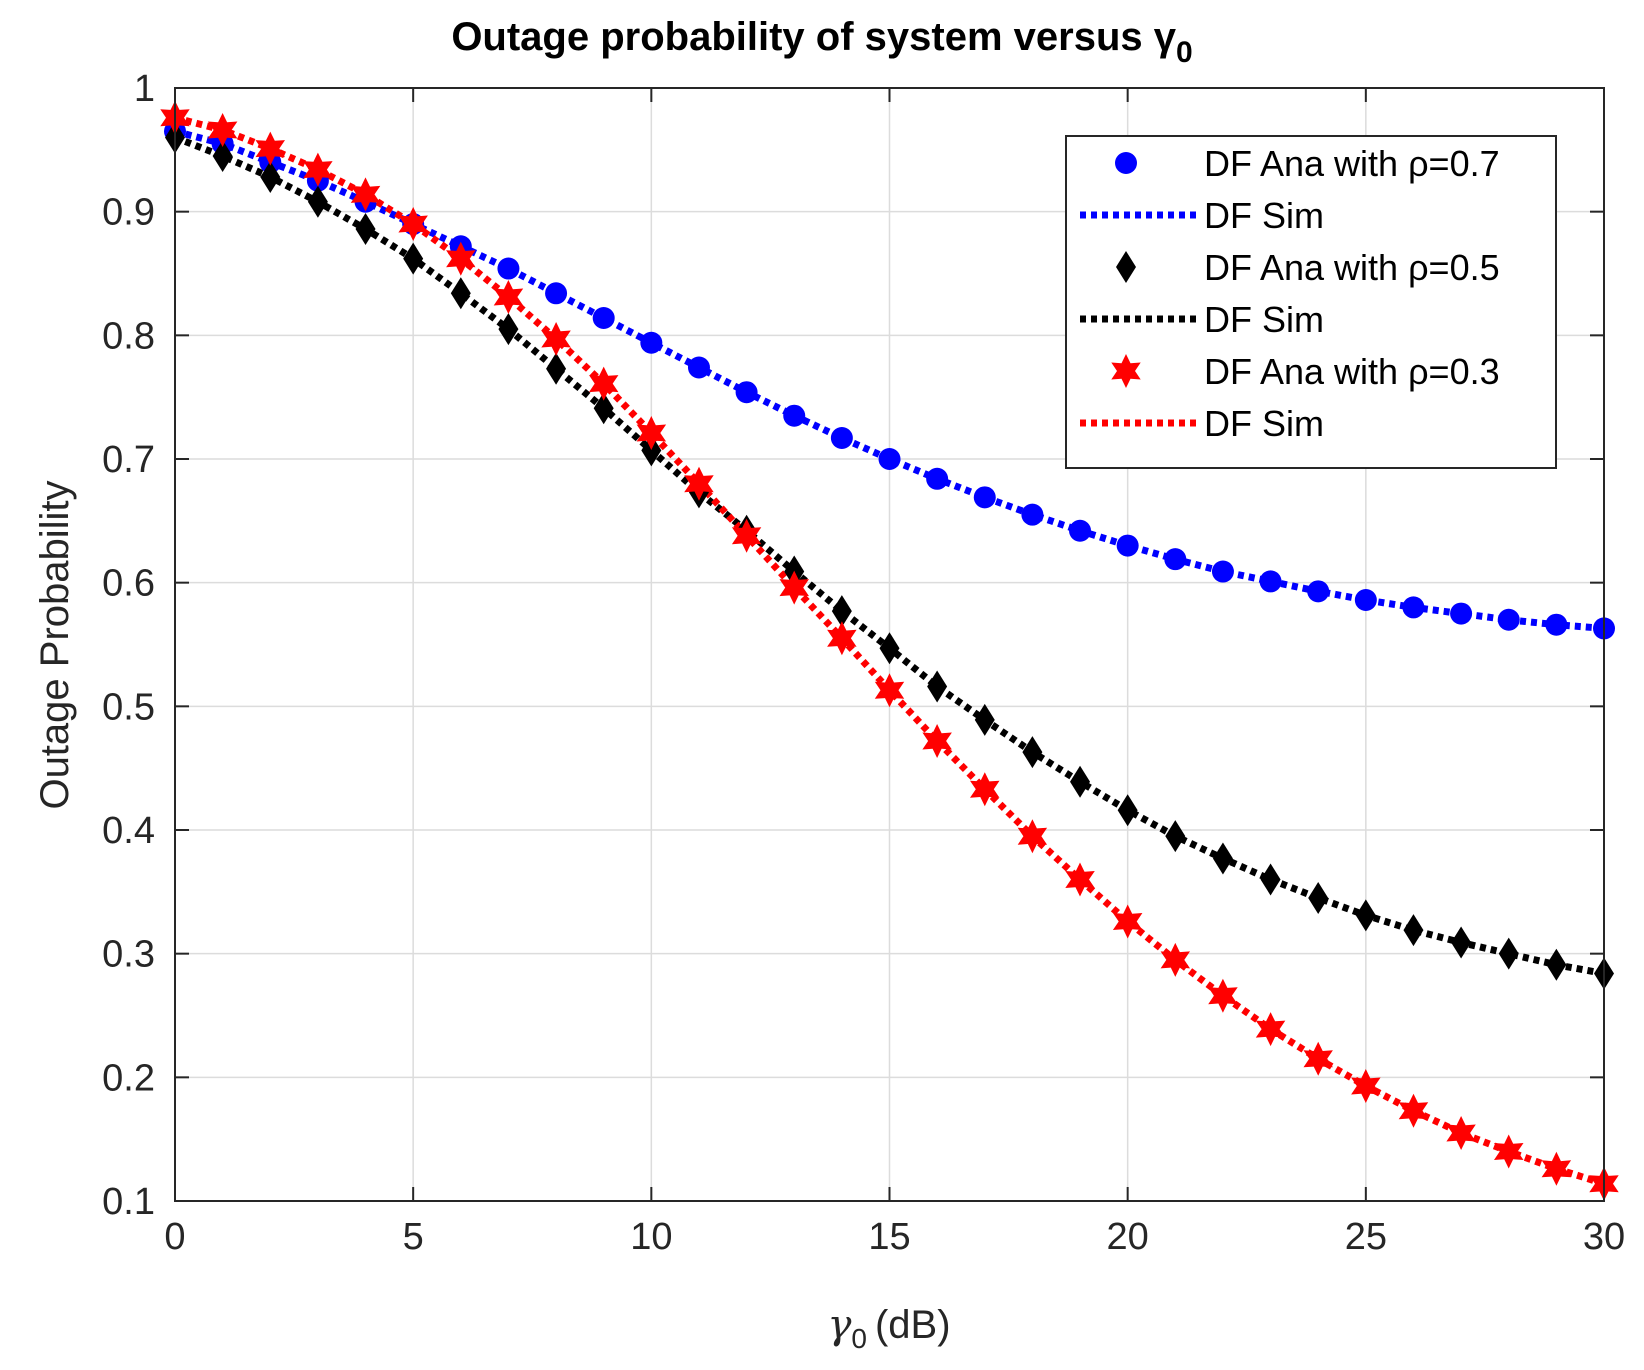 This screenshot has width=1644, height=1370. What do you see at coordinates (128, 336) in the screenshot?
I see `y-tick-label: 0.8` at bounding box center [128, 336].